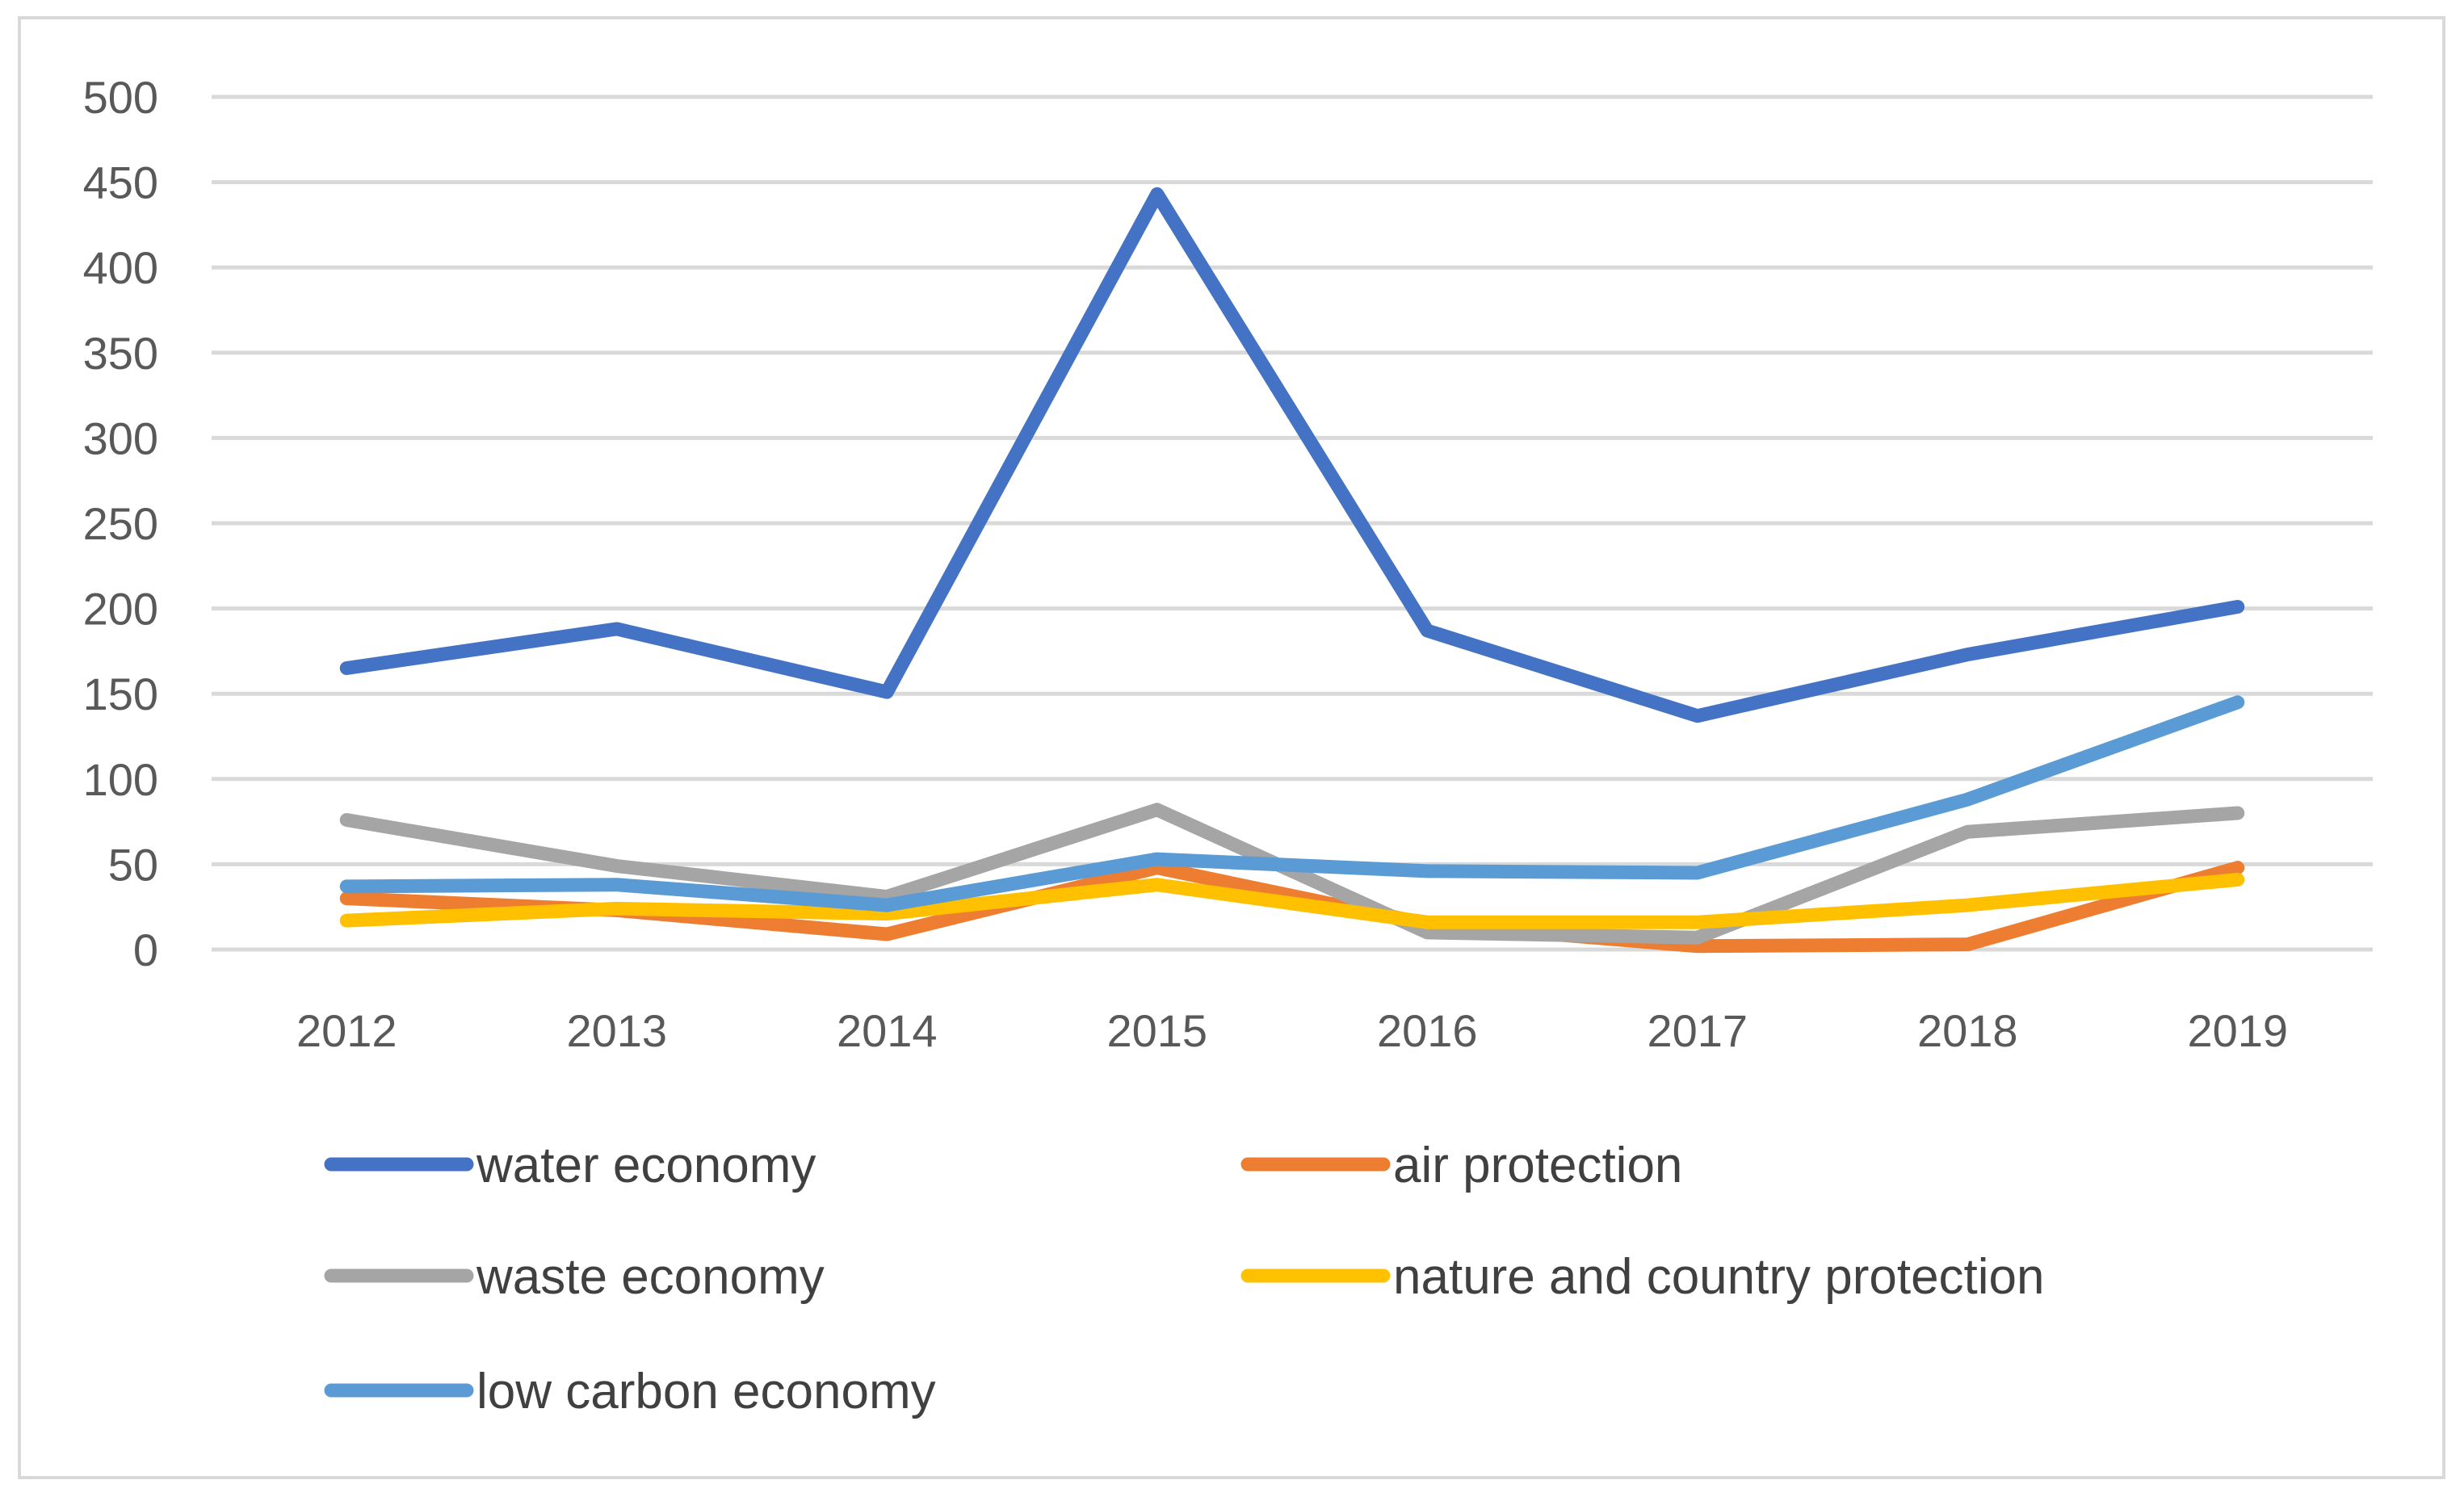  Describe the element at coordinates (887, 692) in the screenshot. I see `data-point-water-economy-2014` at that location.